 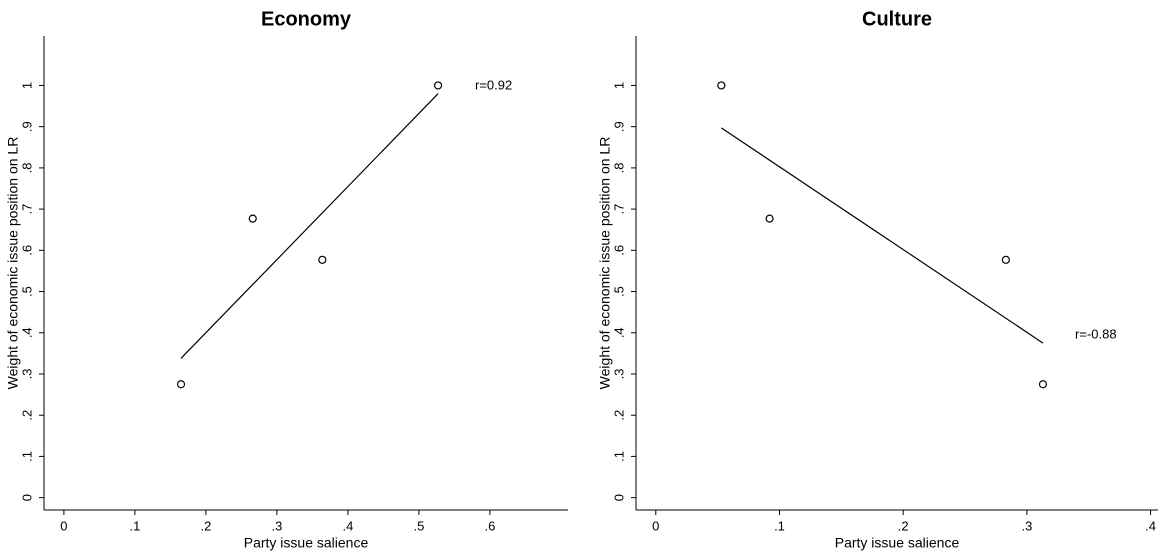 What do you see at coordinates (306, 19) in the screenshot?
I see `chart-title: Economy` at bounding box center [306, 19].